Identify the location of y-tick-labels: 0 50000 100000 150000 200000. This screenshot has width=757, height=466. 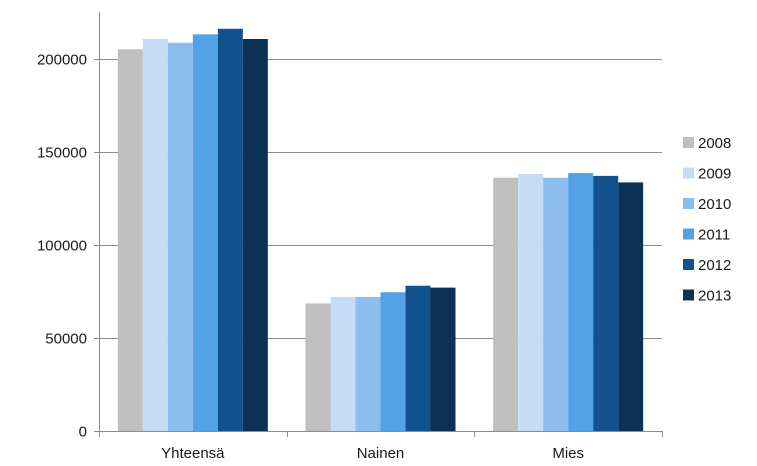
(62, 246).